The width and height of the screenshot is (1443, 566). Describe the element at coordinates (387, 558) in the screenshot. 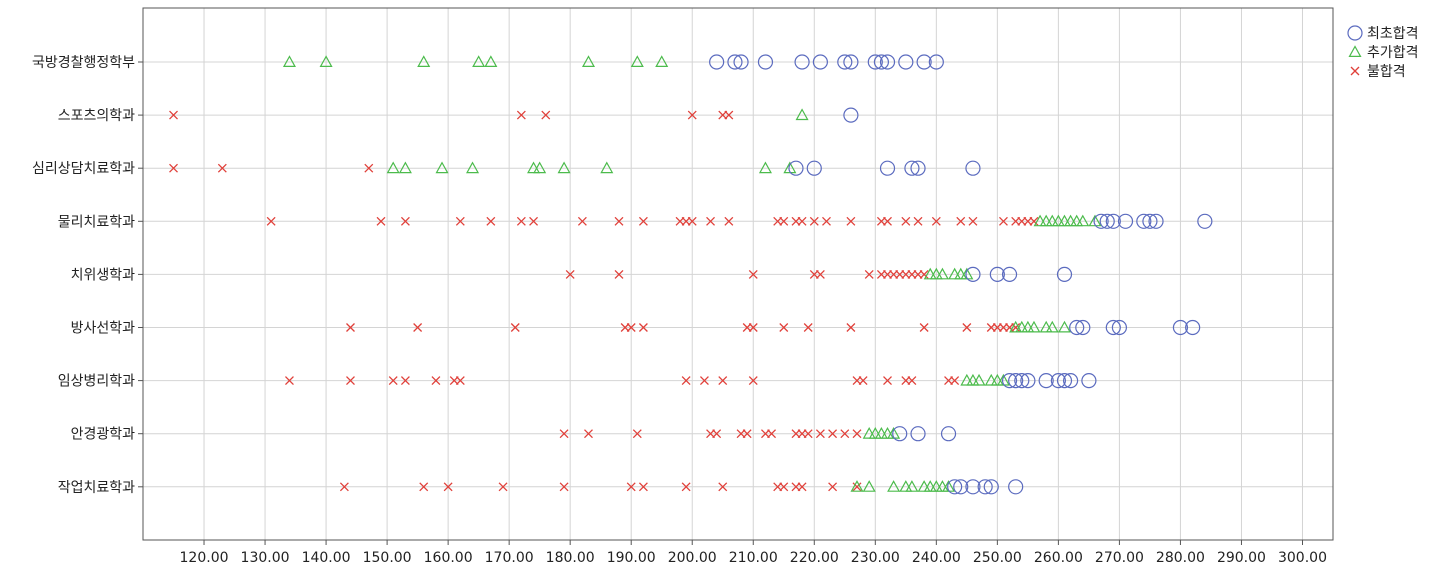

I see `x-tick-label: 150.00` at that location.